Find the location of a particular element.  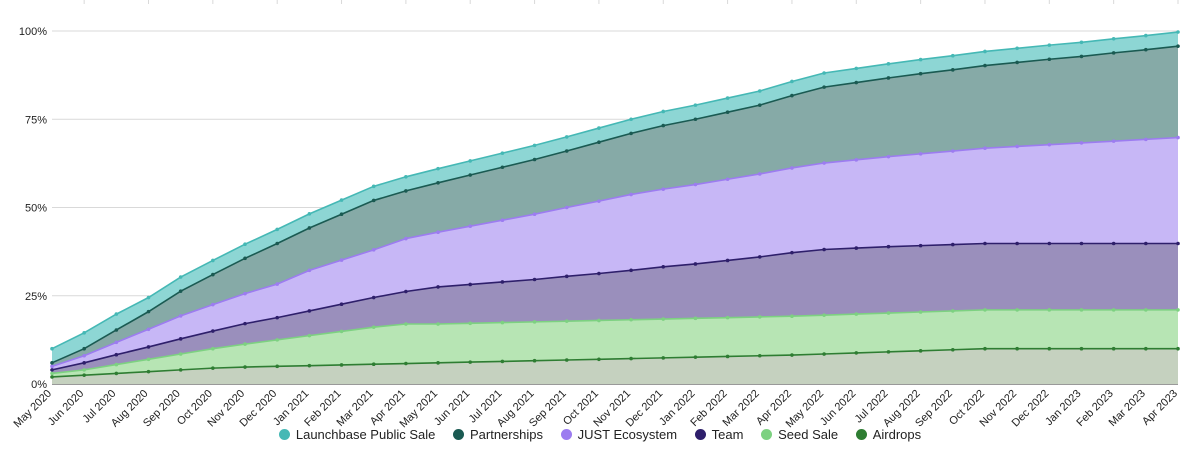

legend-item-seed-sale: Seed Sale is located at coordinates (799, 434).